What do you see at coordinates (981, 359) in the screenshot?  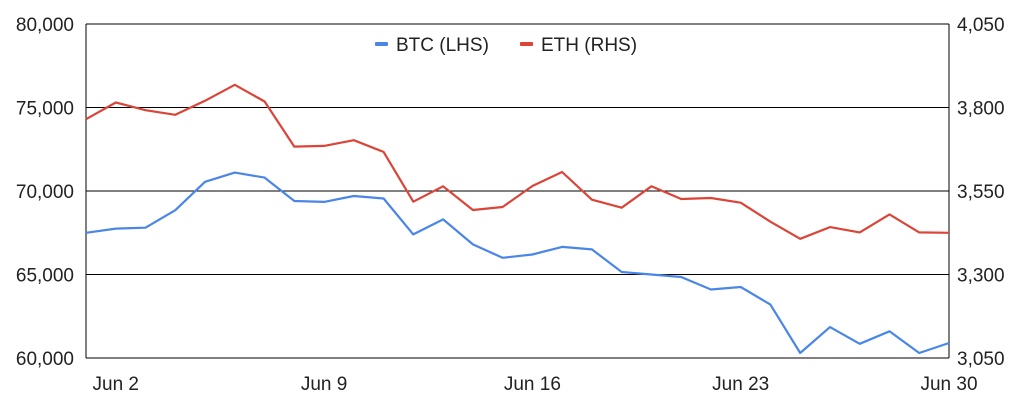 I see `right-tick-label: 3,050` at bounding box center [981, 359].